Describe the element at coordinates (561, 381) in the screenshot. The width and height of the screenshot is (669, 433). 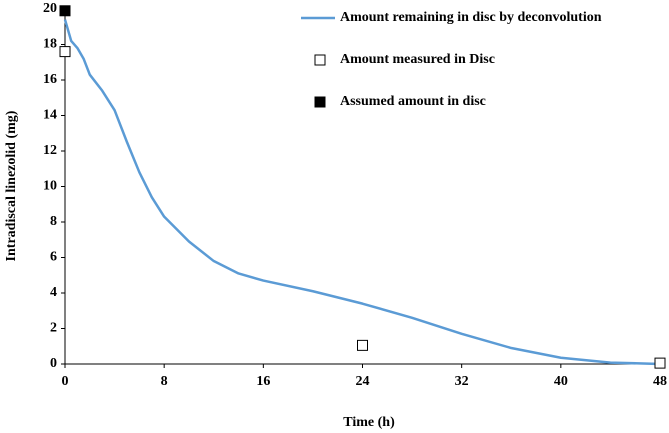
I see `x-tick-label: 40` at that location.